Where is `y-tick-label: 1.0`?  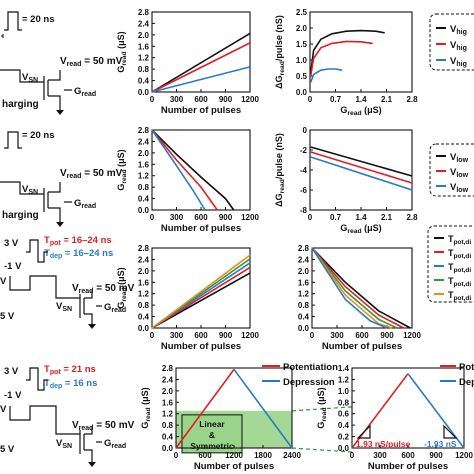 y-tick-label: 1.0 is located at coordinates (302, 60).